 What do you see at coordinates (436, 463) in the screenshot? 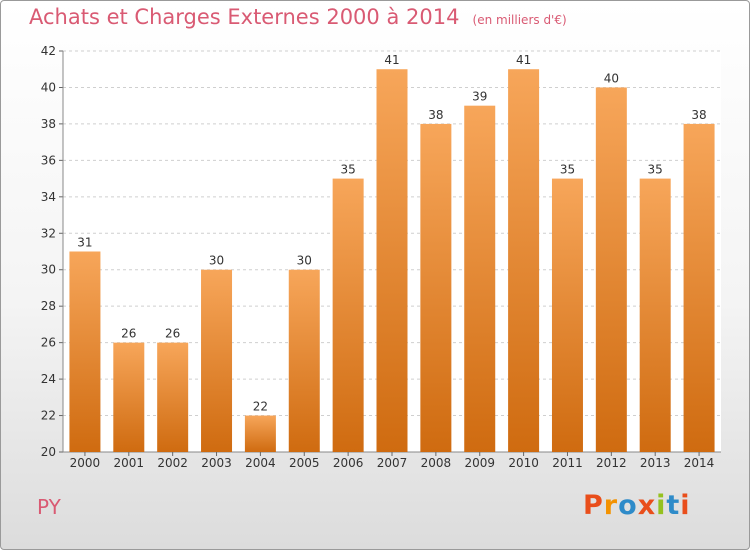
I see `x-tick-label: 2008` at bounding box center [436, 463].